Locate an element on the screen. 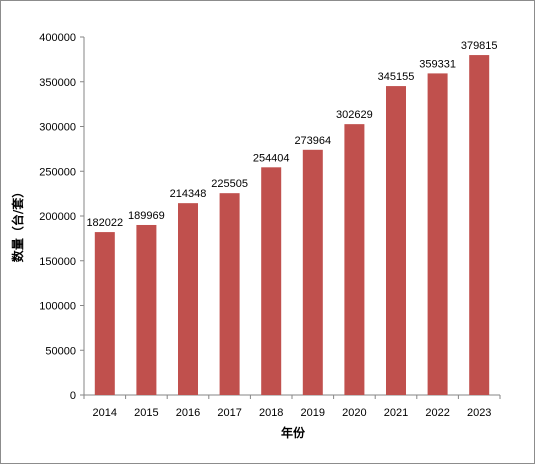 The height and width of the screenshot is (464, 535). bar-2017 is located at coordinates (229, 294).